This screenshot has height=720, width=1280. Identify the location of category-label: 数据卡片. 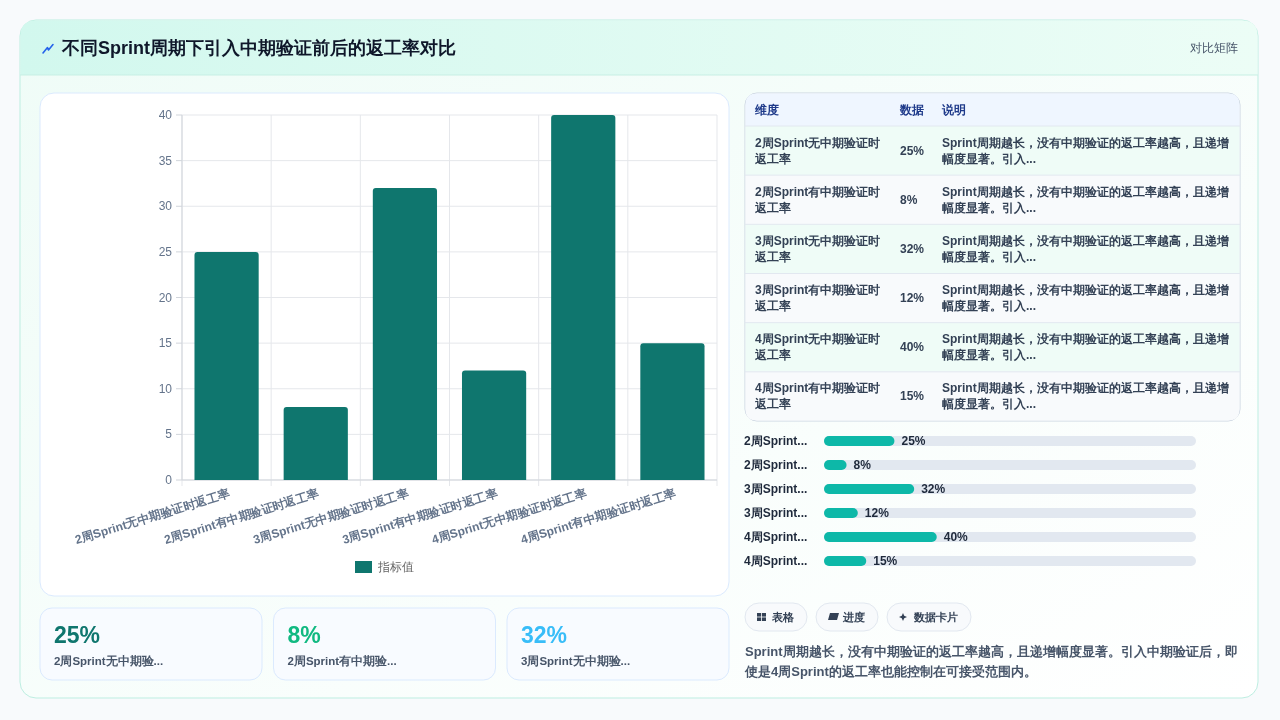
(935, 617).